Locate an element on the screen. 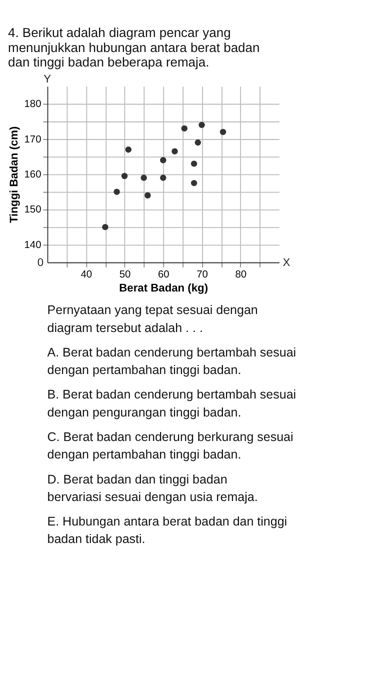  x-tick-label: 50 is located at coordinates (125, 275).